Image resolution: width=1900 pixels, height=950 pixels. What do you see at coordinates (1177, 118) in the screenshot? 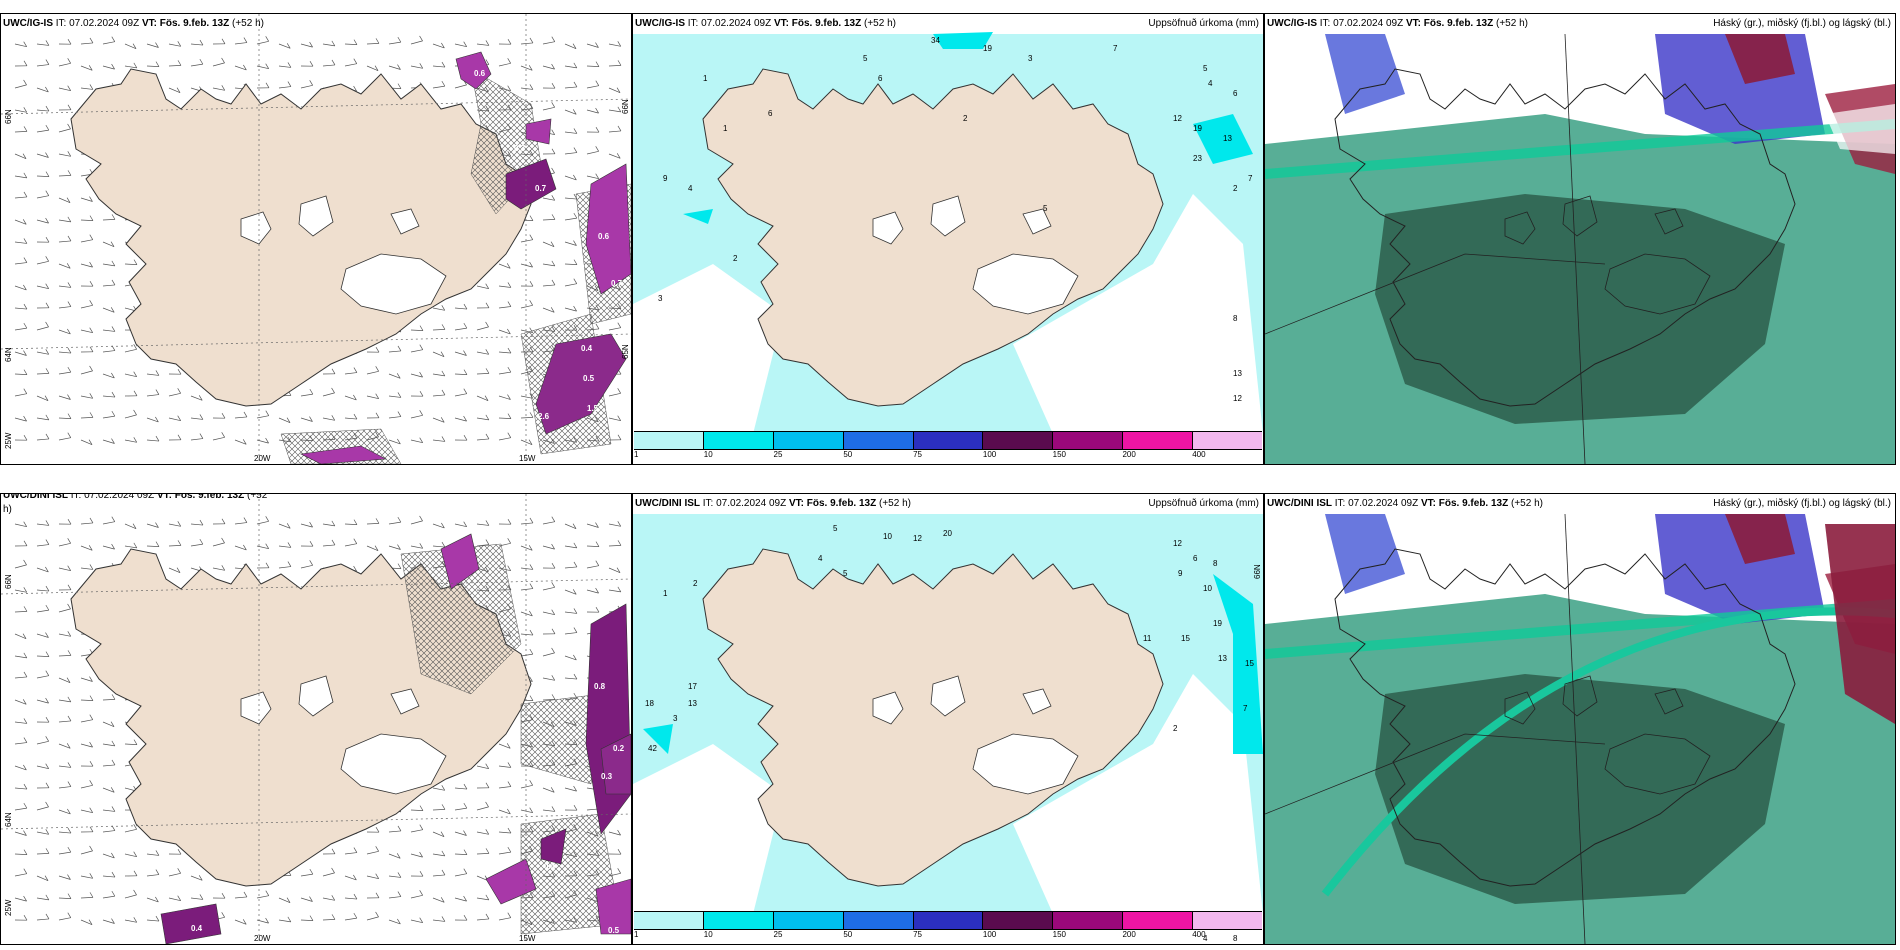
I see `precip-value: 12` at bounding box center [1177, 118].